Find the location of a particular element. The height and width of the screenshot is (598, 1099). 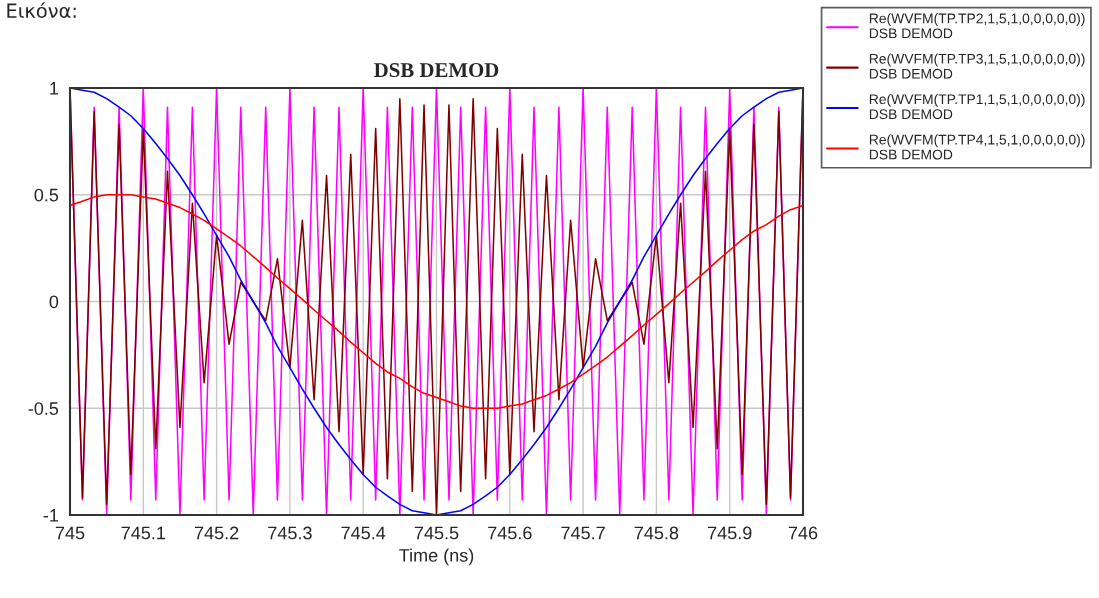

x-tick-label: 745.2 is located at coordinates (216, 533).